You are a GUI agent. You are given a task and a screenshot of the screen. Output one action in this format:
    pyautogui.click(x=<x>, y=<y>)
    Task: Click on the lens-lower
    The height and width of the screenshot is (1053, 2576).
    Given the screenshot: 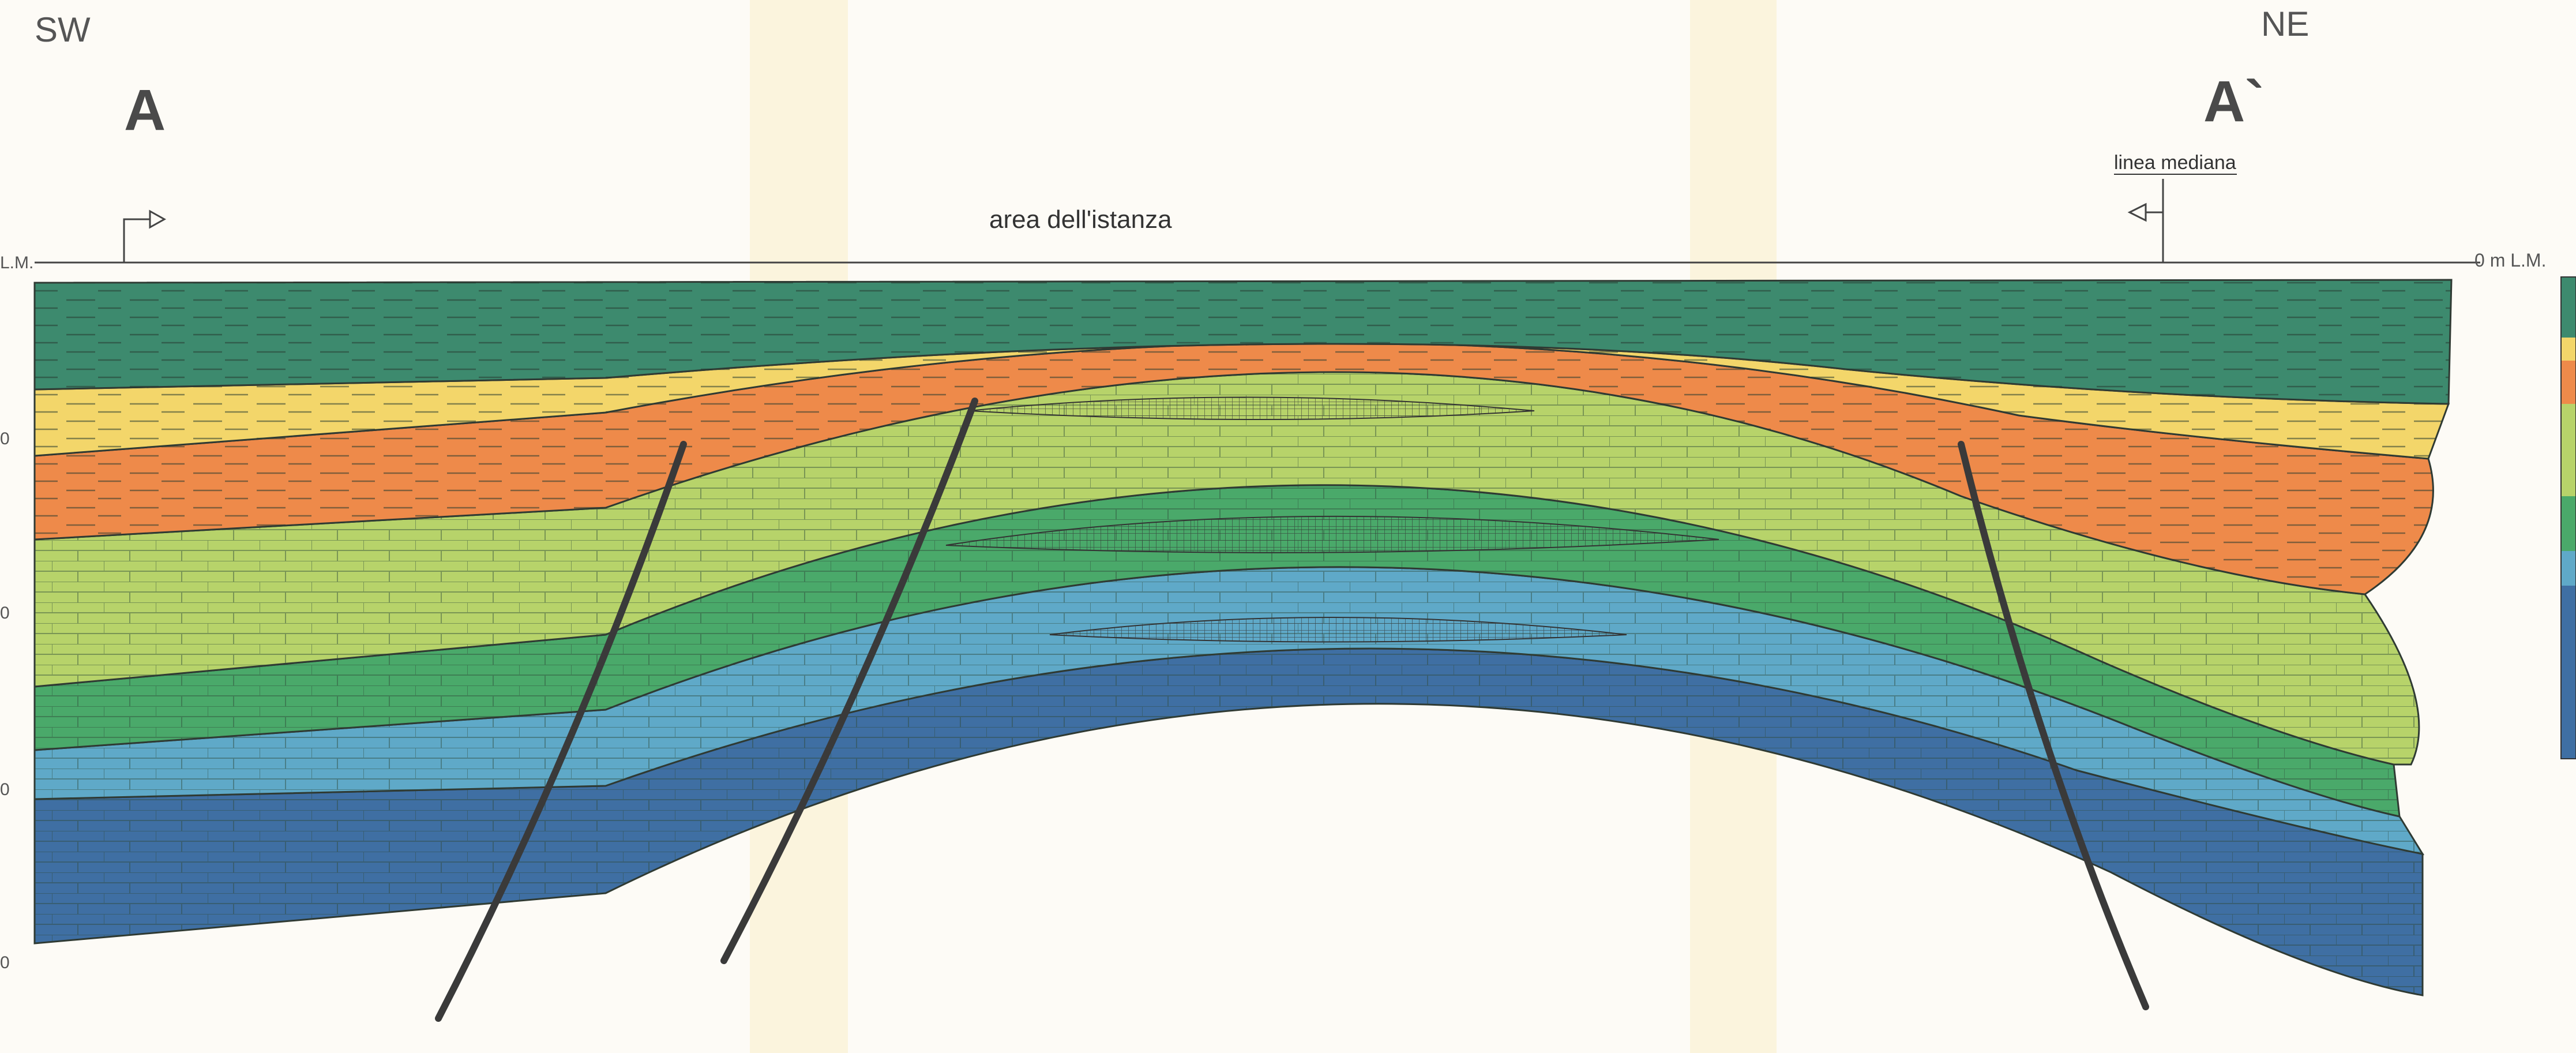 What is the action you would take?
    pyautogui.click(x=1338, y=630)
    